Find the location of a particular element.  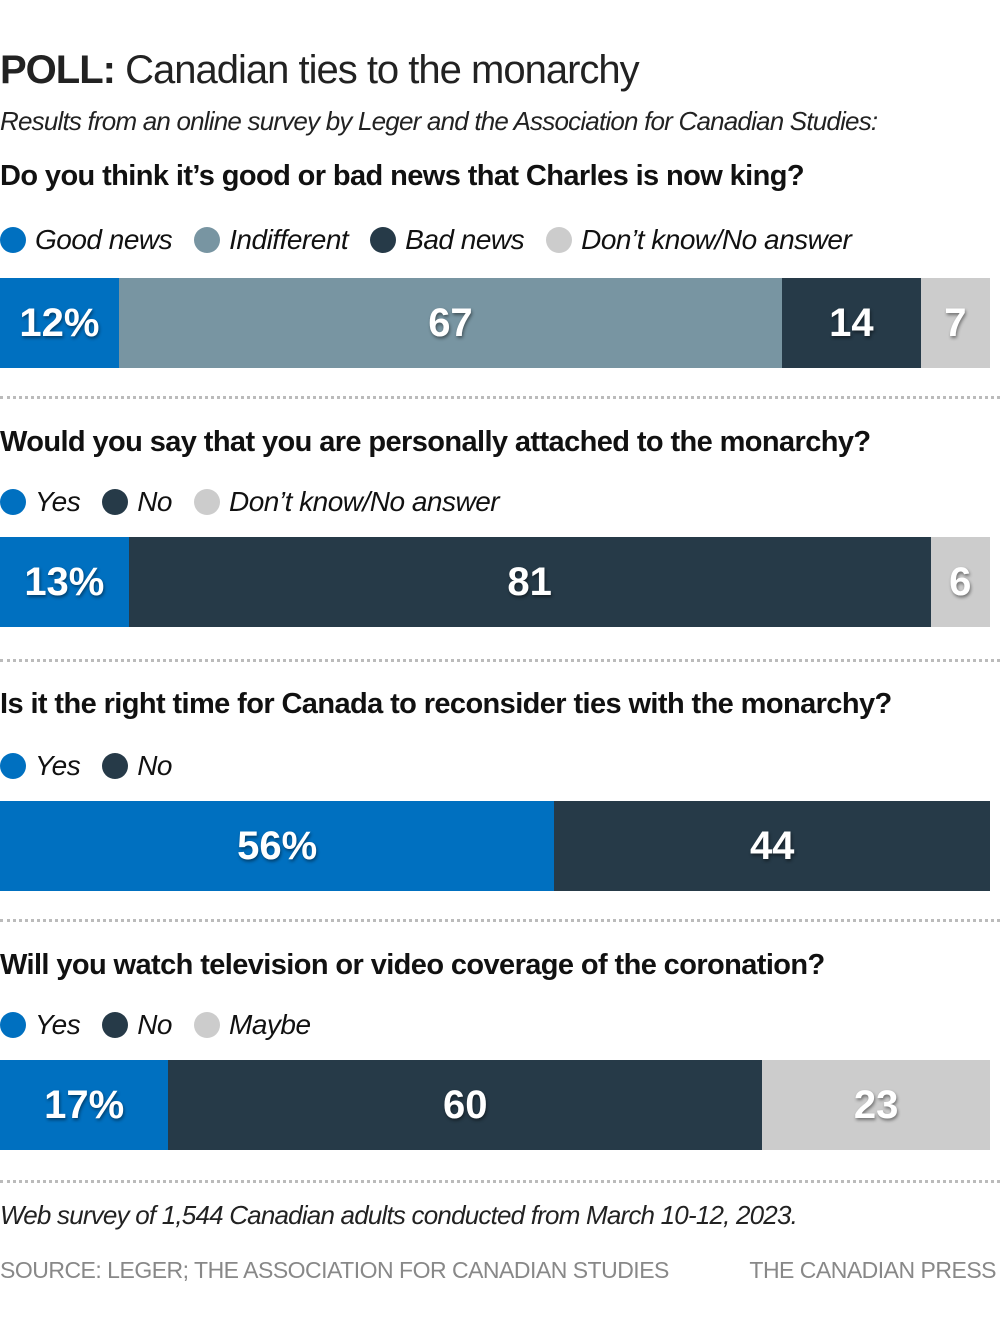

legend-4: Yes No Maybe is located at coordinates (166, 1025).